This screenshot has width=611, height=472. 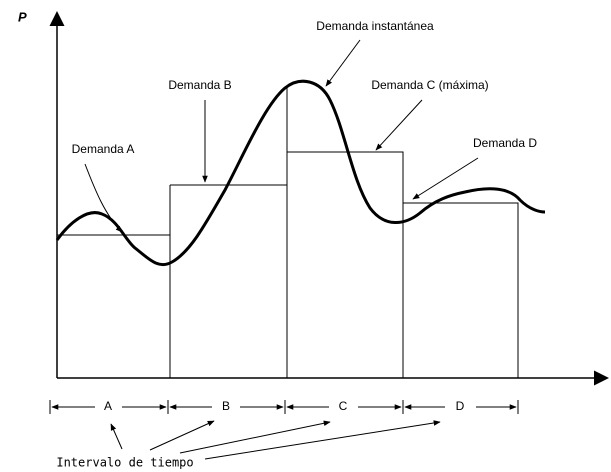 I want to click on caption-arrows, so click(x=275, y=440).